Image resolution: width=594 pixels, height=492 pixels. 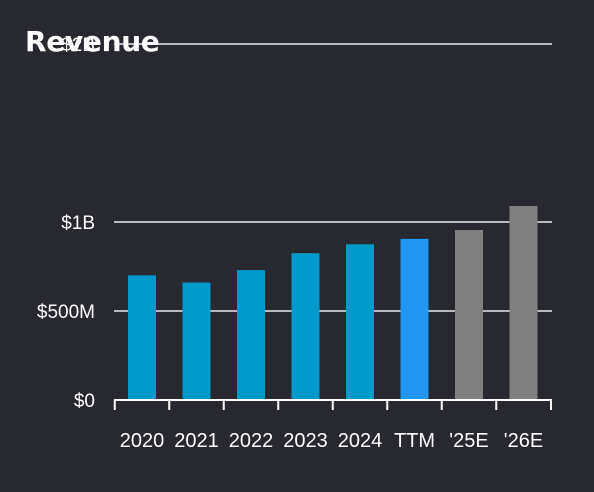 What do you see at coordinates (468, 441) in the screenshot?
I see `x-tick-label: '25E` at bounding box center [468, 441].